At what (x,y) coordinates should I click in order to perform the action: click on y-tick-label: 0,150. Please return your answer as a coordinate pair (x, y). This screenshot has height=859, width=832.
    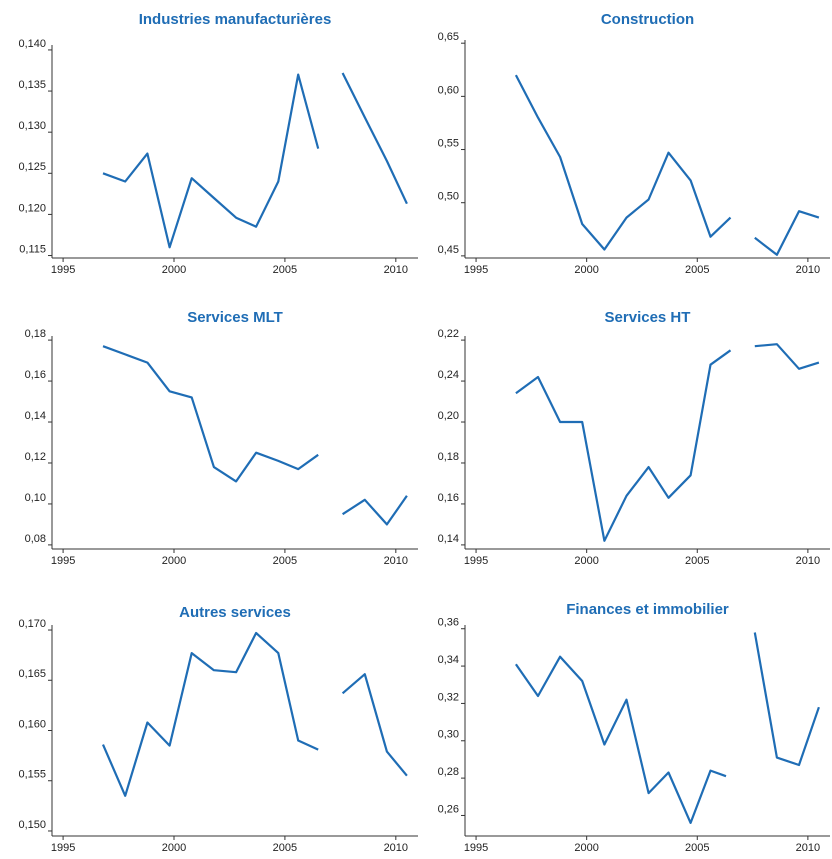
    Looking at the image, I should click on (32, 825).